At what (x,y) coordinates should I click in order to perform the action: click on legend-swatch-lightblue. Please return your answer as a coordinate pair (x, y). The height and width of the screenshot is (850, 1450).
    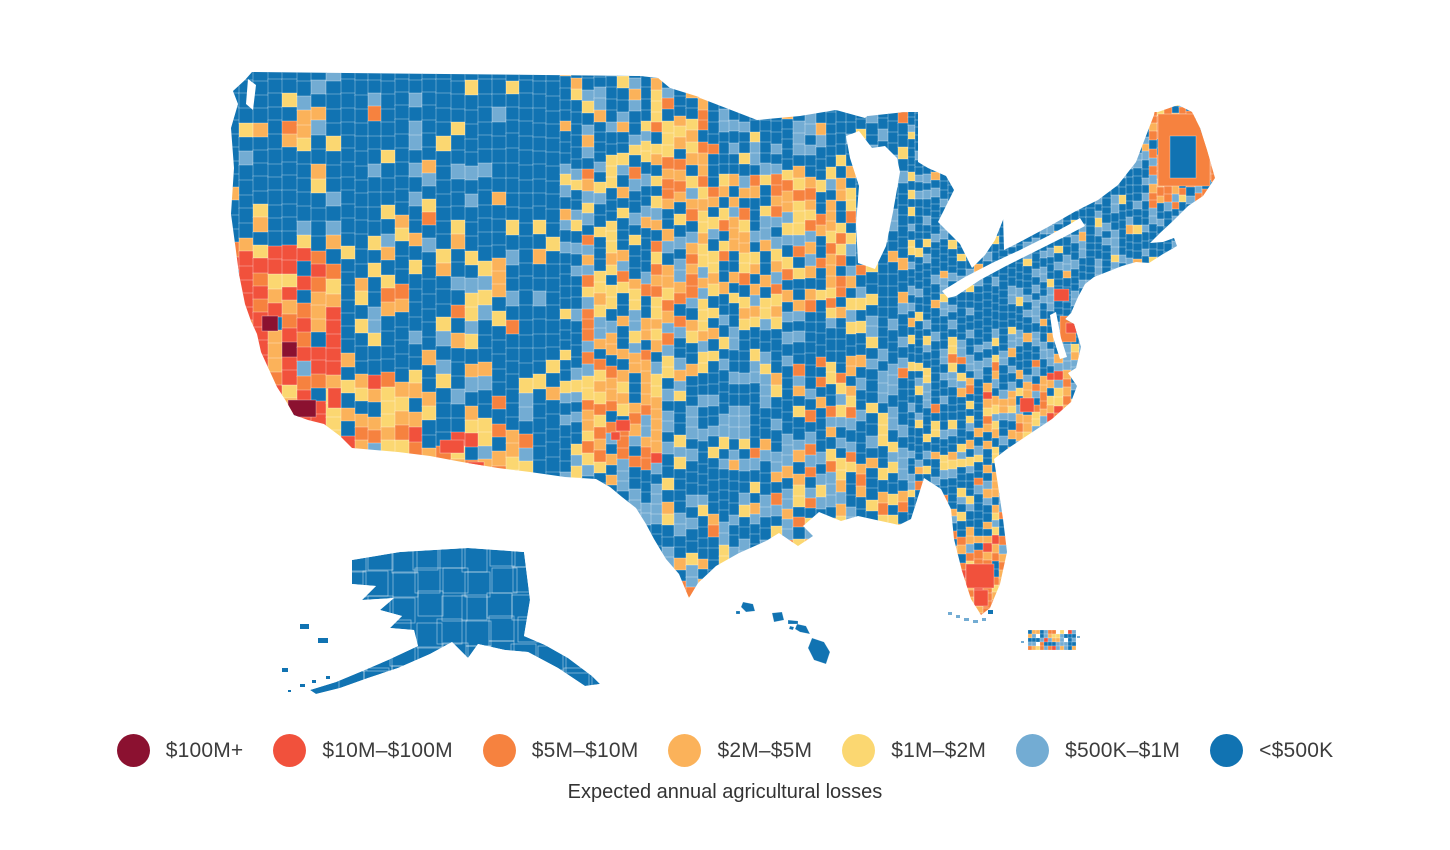
    Looking at the image, I should click on (1033, 750).